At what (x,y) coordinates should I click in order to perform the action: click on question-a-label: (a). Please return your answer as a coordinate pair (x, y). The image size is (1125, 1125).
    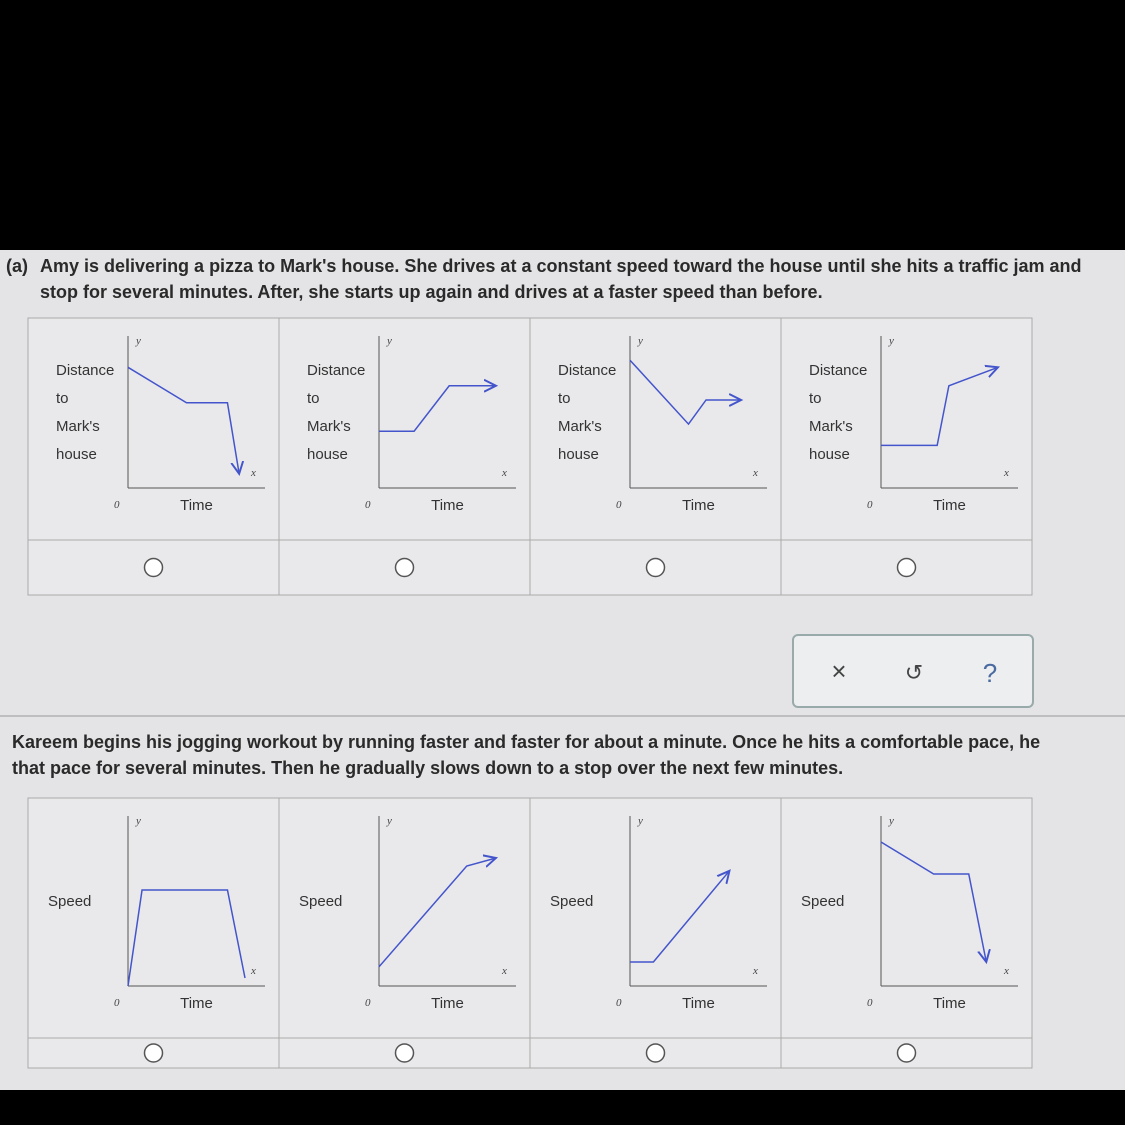
    Looking at the image, I should click on (17, 266).